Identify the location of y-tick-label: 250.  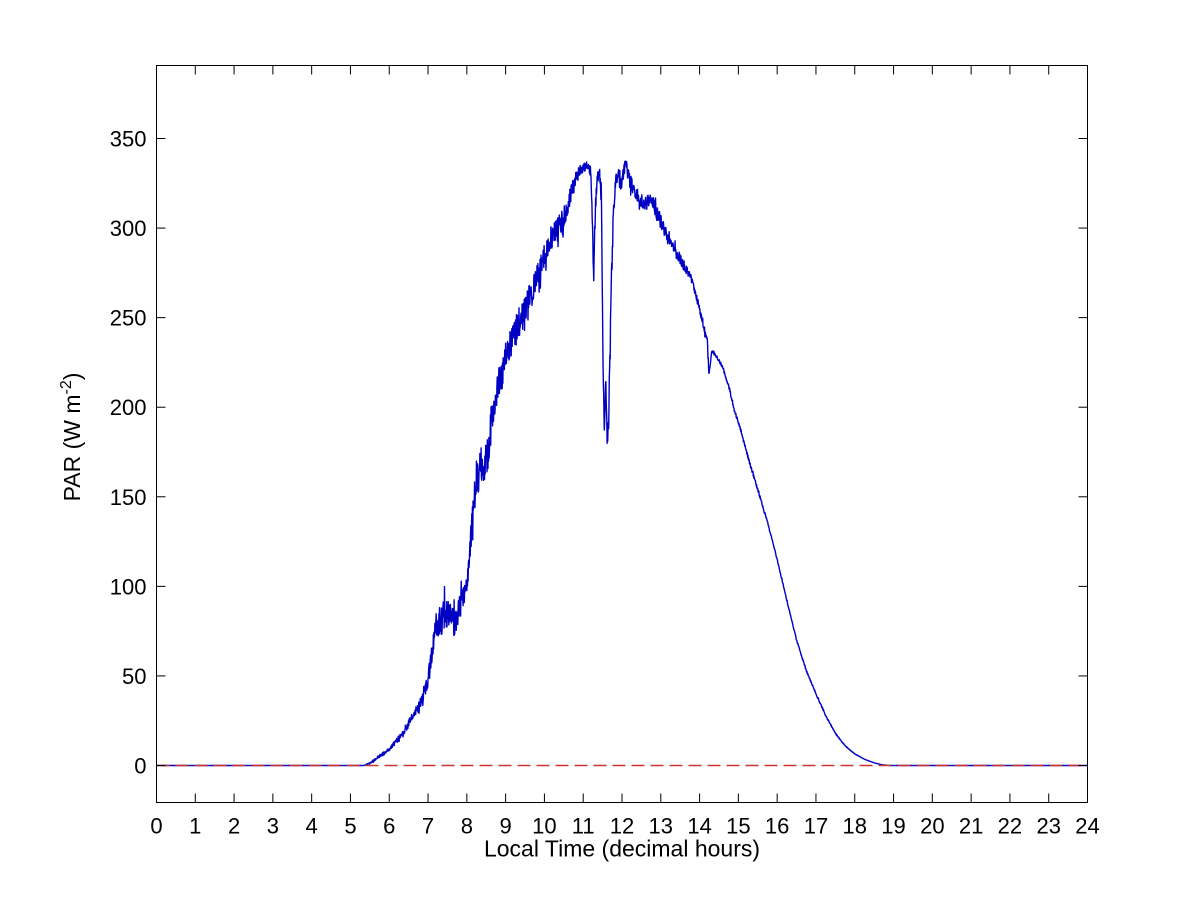
(128, 318).